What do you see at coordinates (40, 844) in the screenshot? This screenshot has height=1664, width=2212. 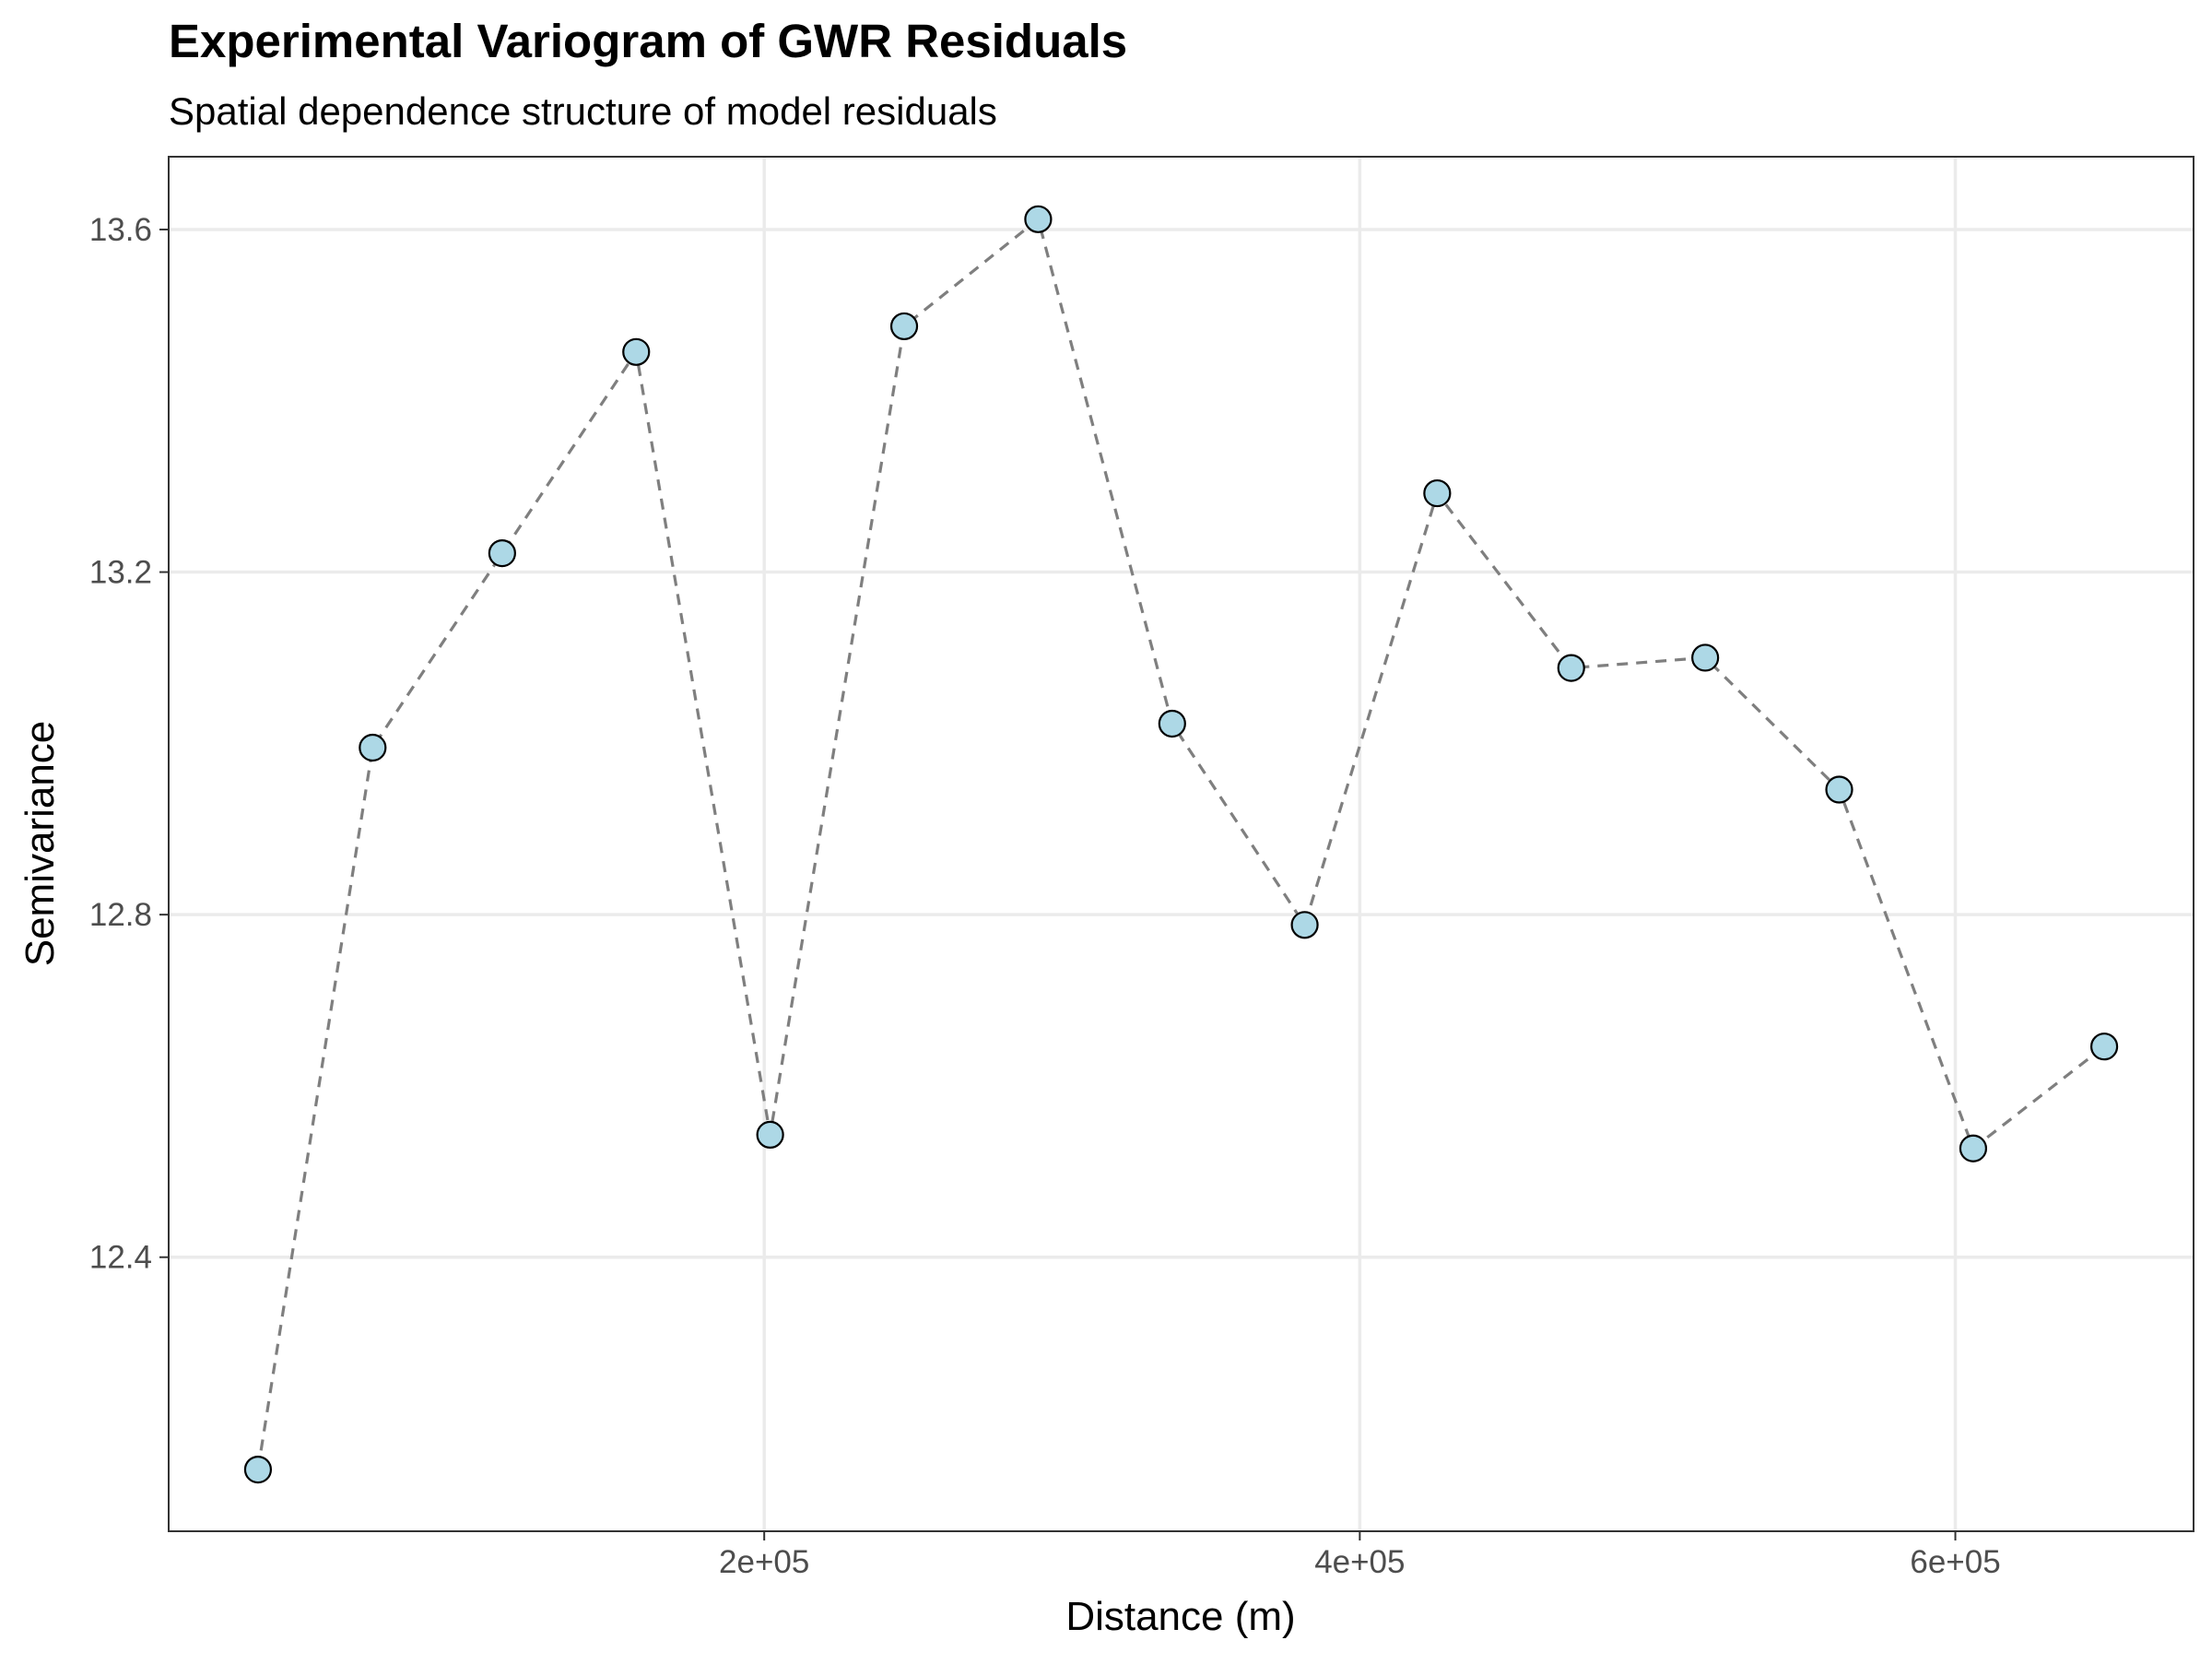 I see `y-axis-title: Semivariance` at bounding box center [40, 844].